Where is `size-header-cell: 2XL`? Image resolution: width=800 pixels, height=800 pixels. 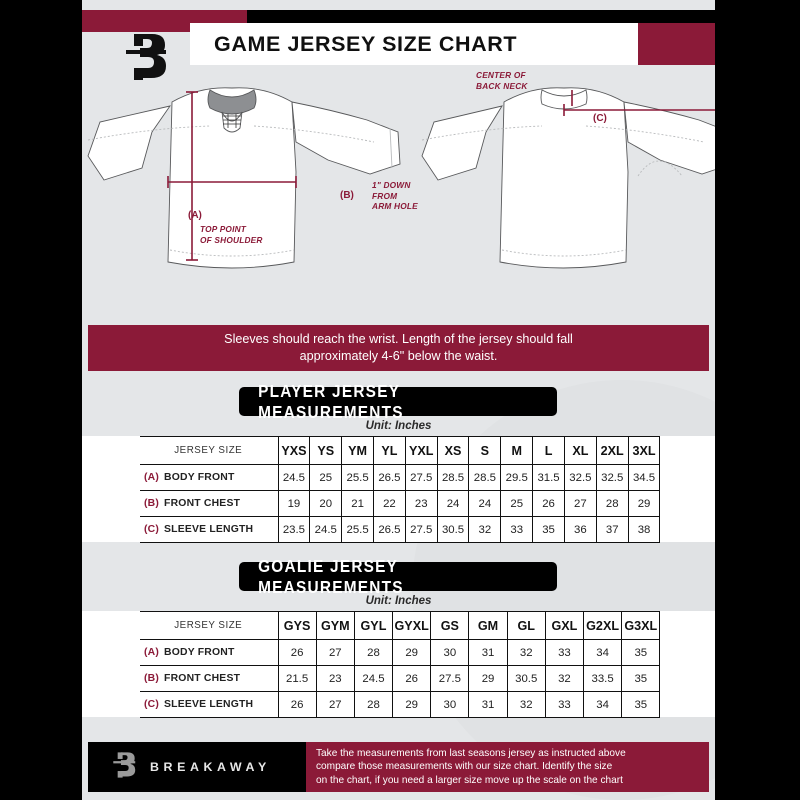 size-header-cell: 2XL is located at coordinates (612, 450).